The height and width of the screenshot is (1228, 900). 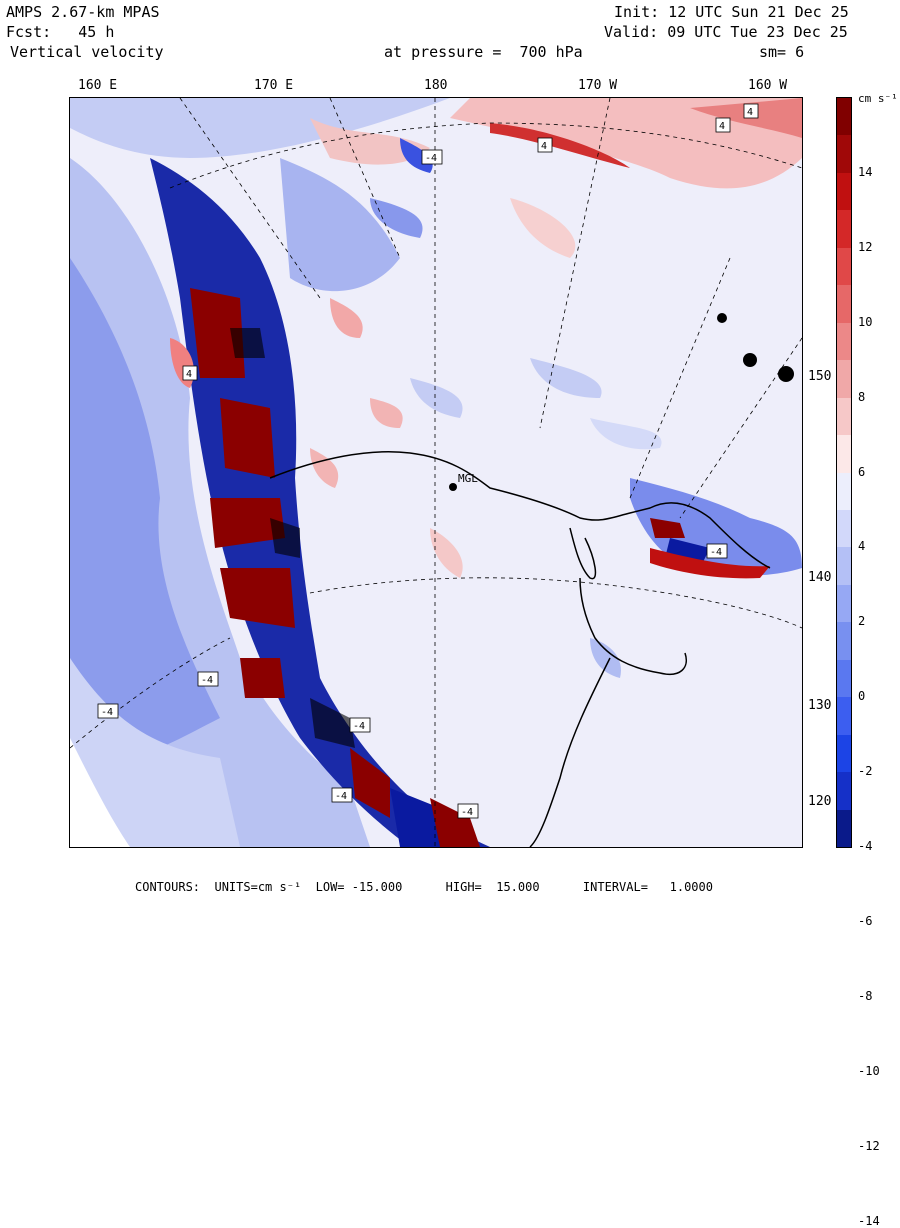 What do you see at coordinates (862, 696) in the screenshot?
I see `colorbar-tick: 0` at bounding box center [862, 696].